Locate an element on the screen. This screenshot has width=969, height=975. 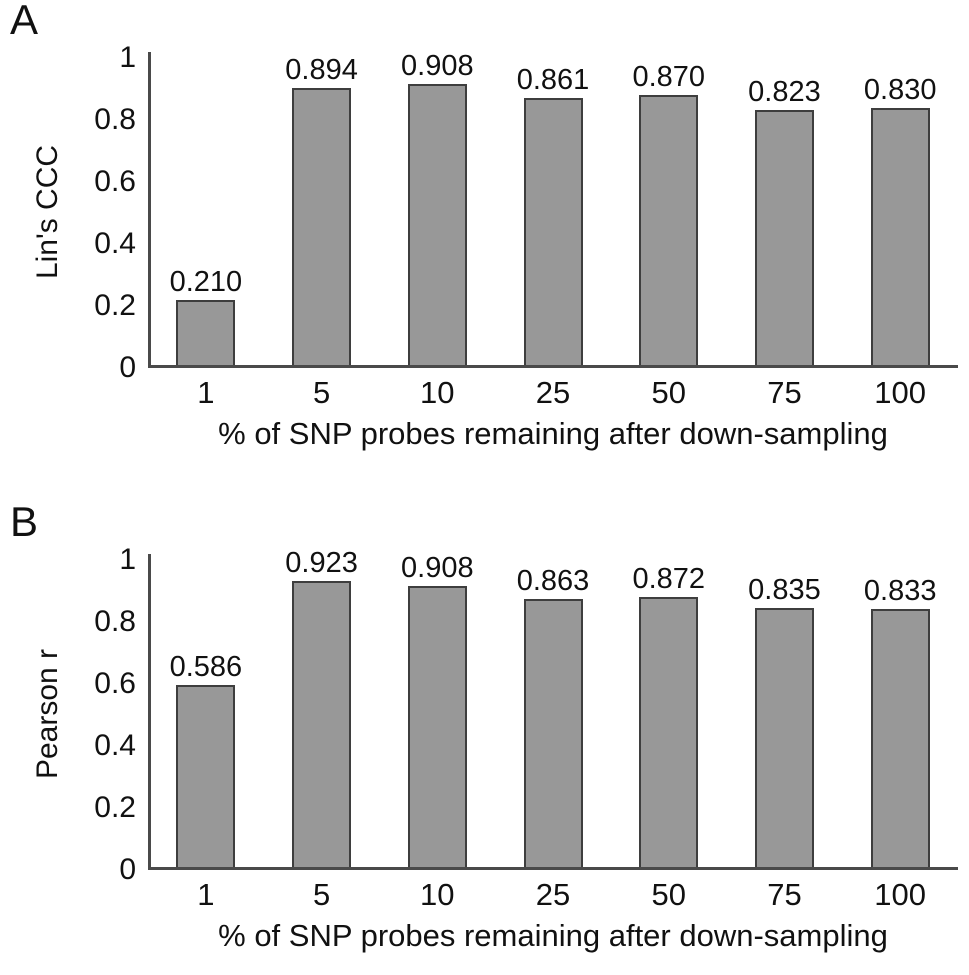
bar-slot: 0.823 is located at coordinates (785, 210).